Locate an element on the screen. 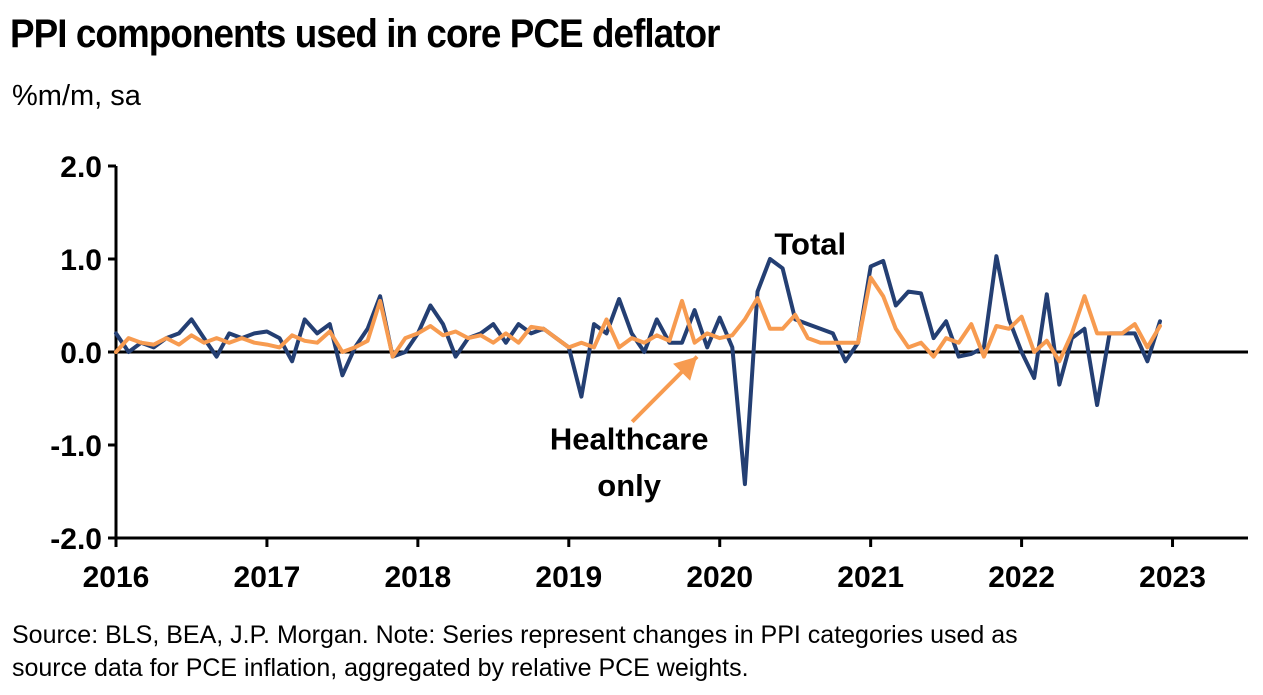  y-tick-label: -1.0 is located at coordinates (76, 446).